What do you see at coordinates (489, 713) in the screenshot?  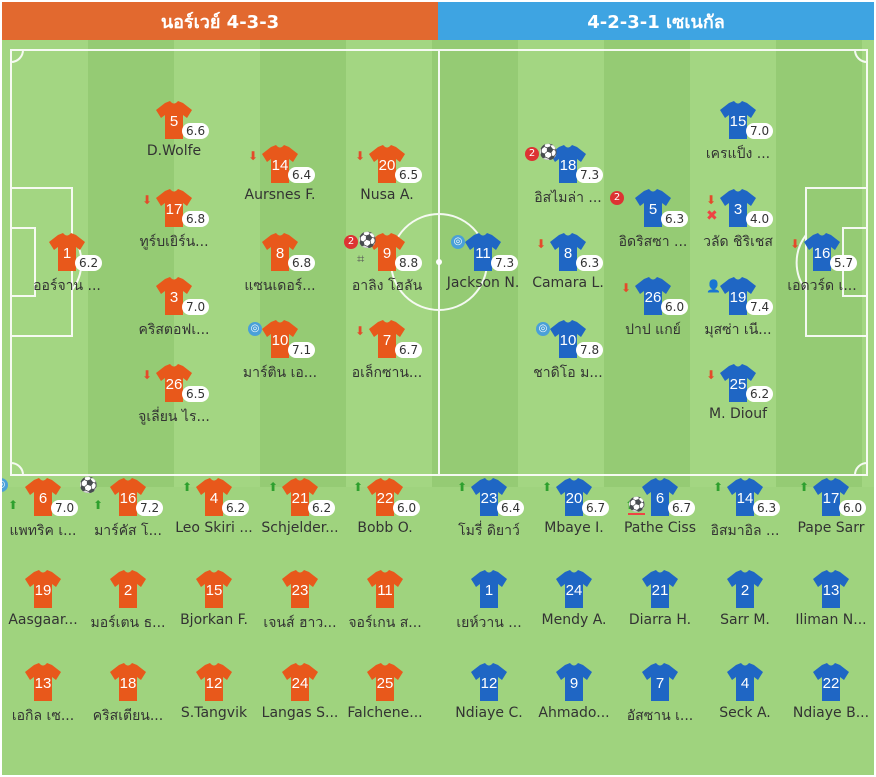 I see `player-name: Ndiaye C.` at bounding box center [489, 713].